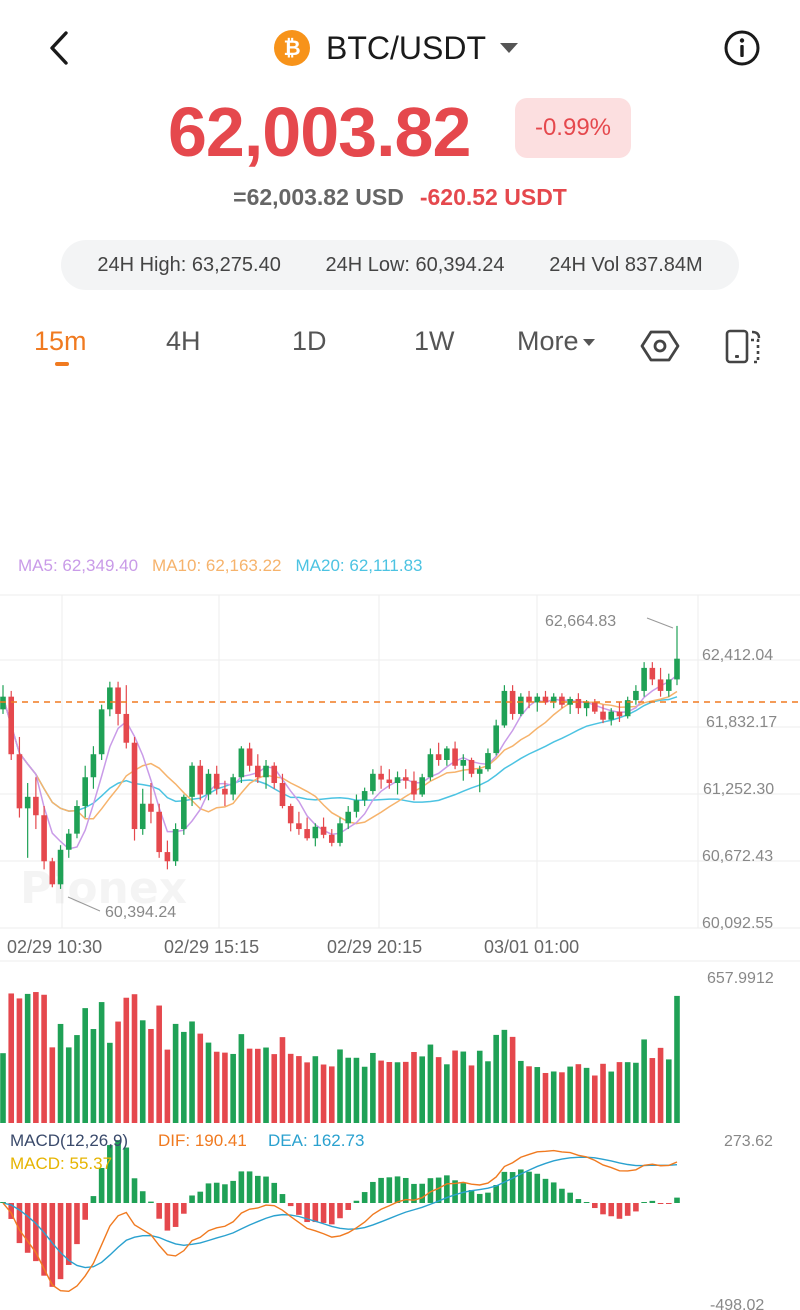 This screenshot has width=800, height=1310. What do you see at coordinates (400, 348) in the screenshot?
I see `timeframe-tabs: 15m 4H 1D 1W More` at bounding box center [400, 348].